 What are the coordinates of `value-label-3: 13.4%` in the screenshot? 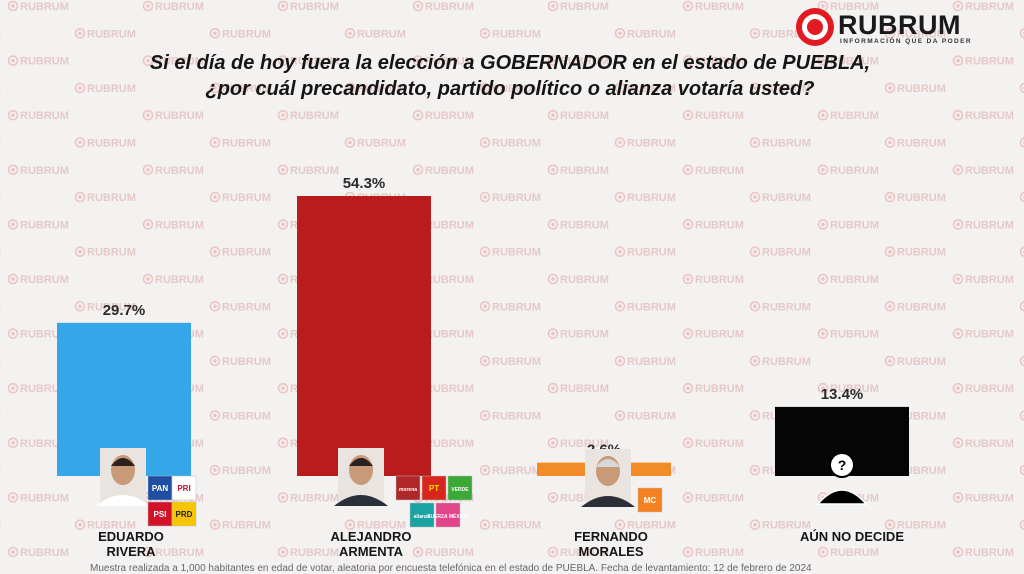 It's located at (842, 394).